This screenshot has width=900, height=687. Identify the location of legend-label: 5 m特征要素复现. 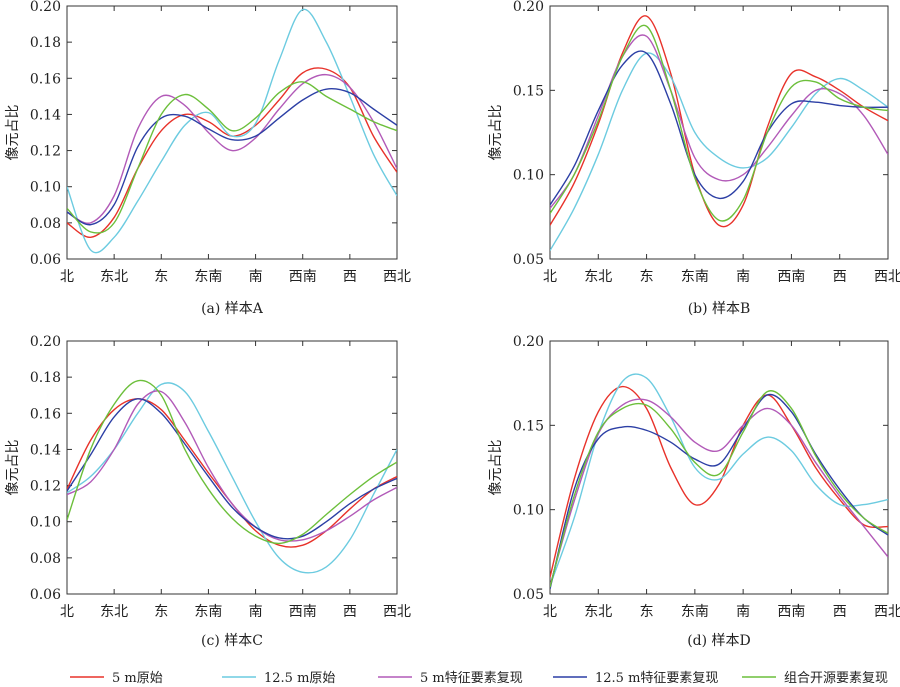
(471, 678).